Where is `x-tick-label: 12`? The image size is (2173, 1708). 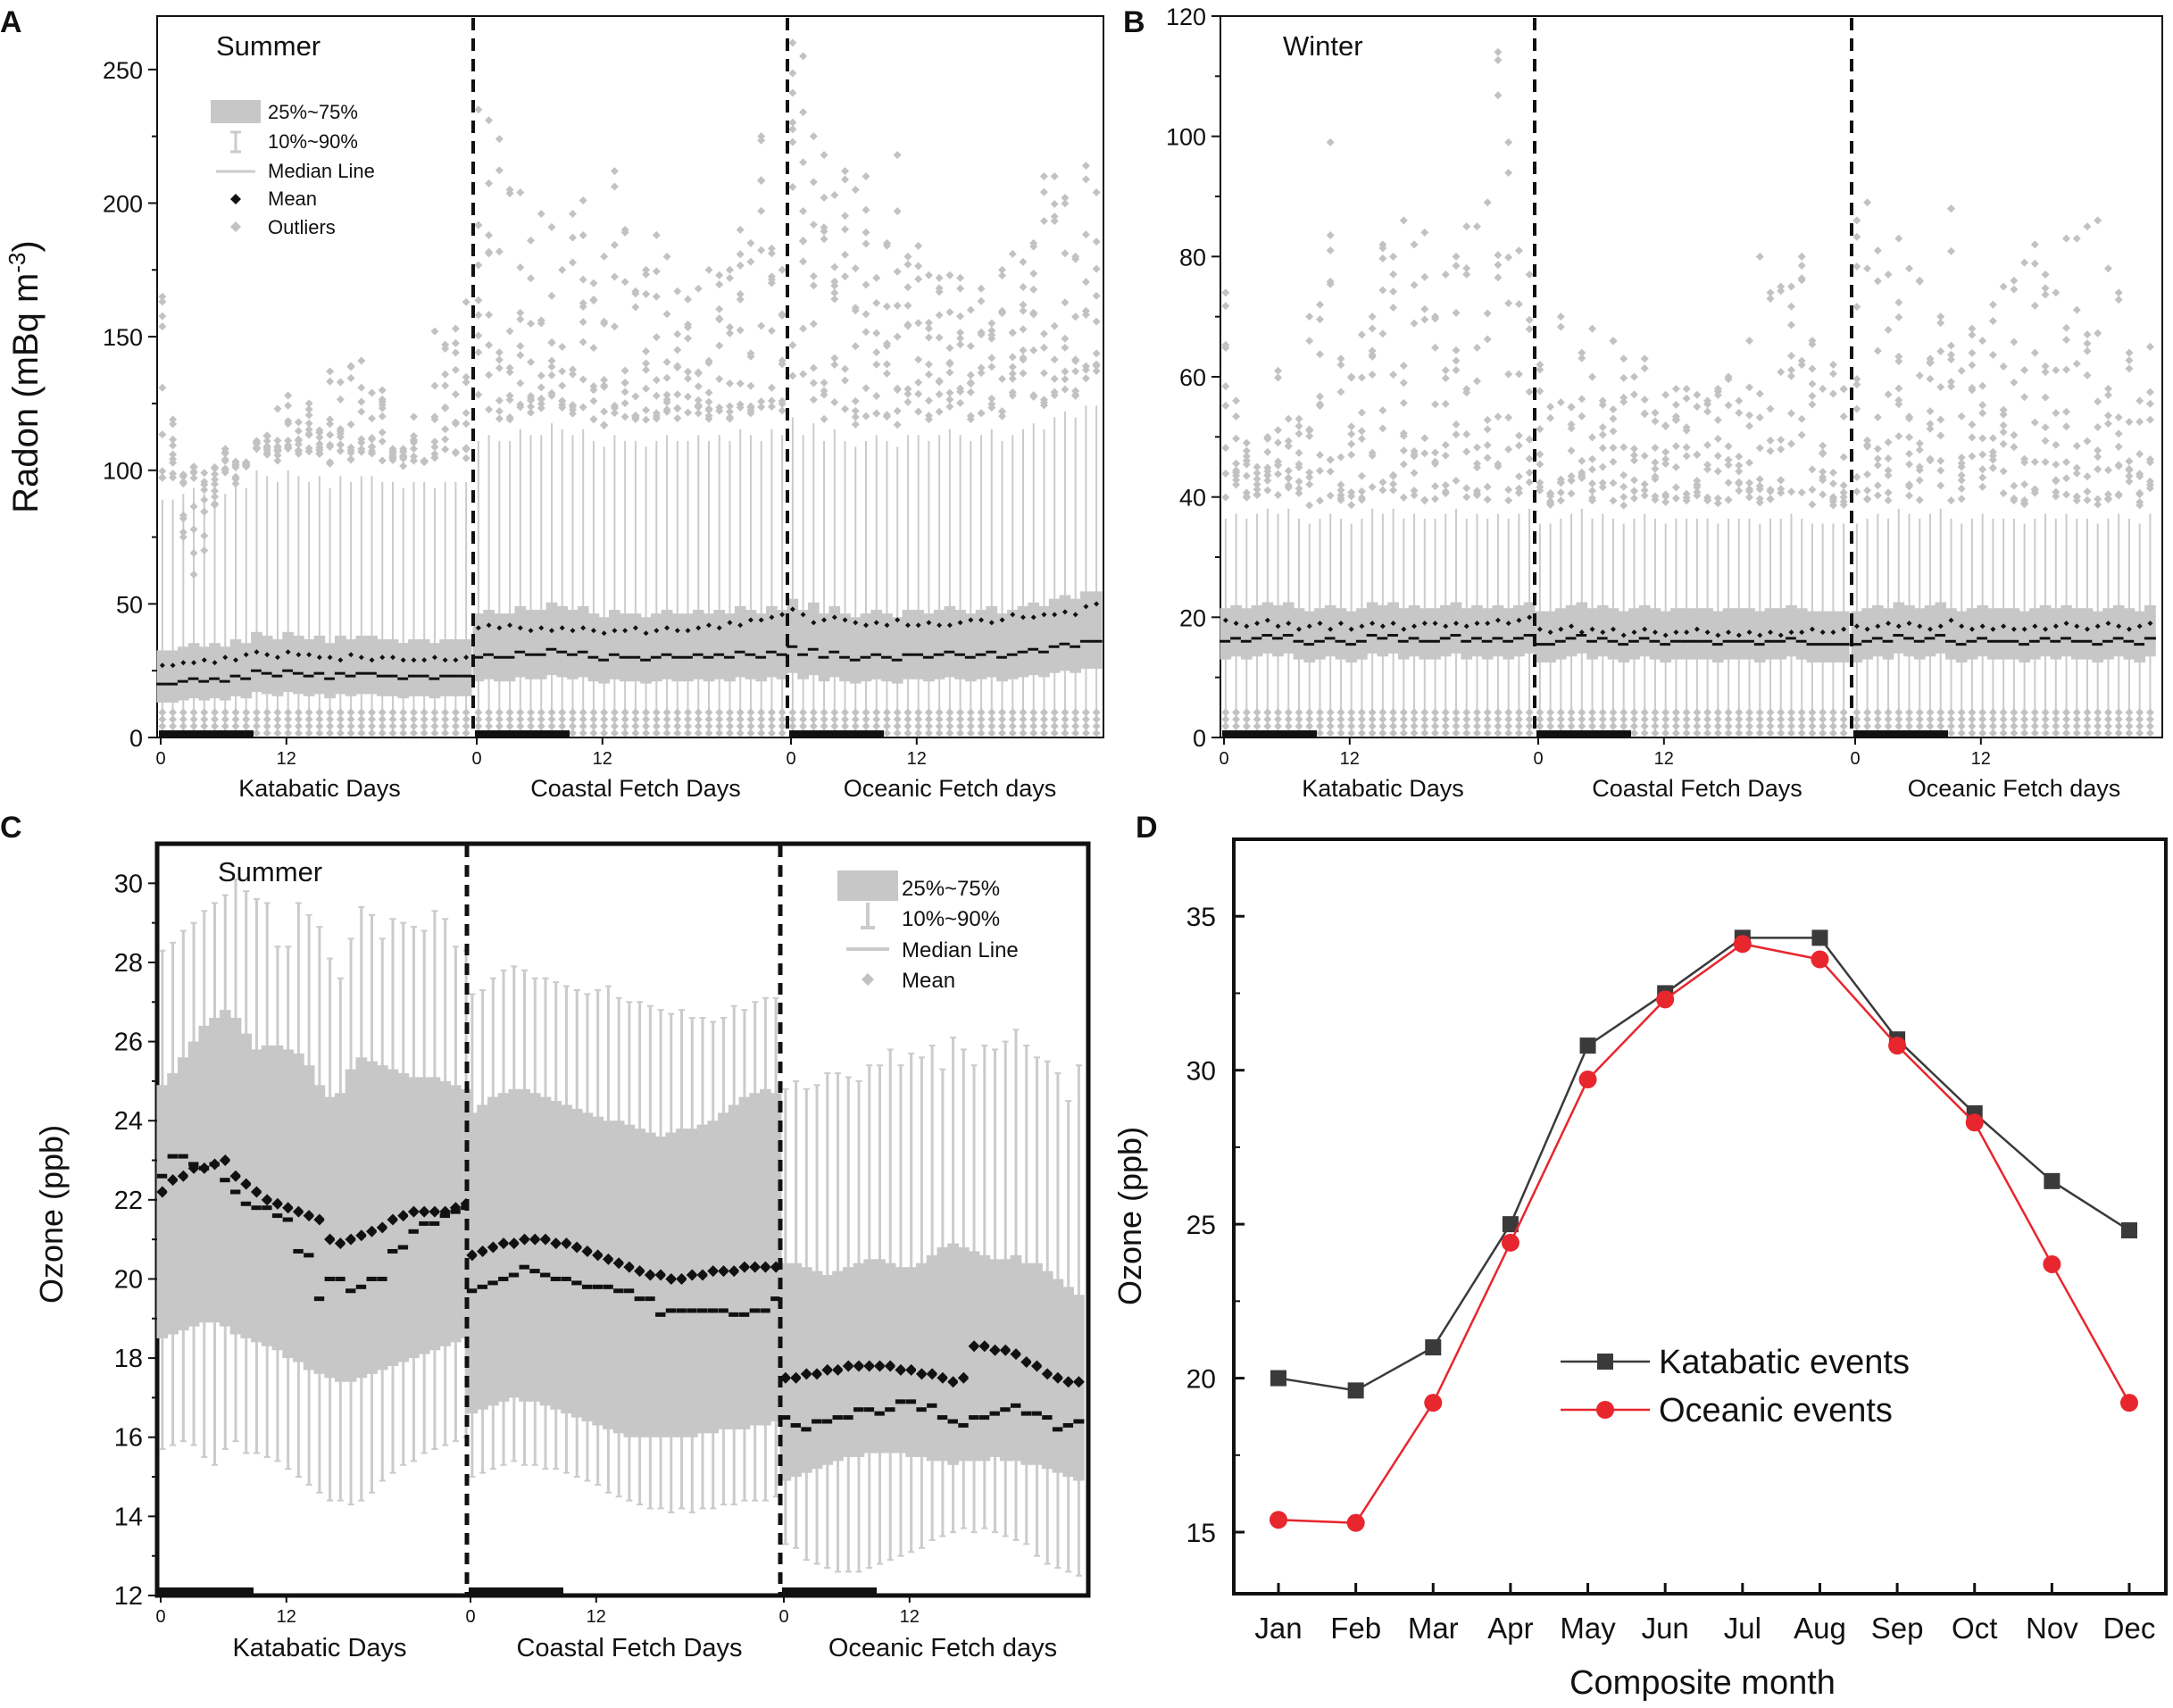 x-tick-label: 12 is located at coordinates (910, 1617).